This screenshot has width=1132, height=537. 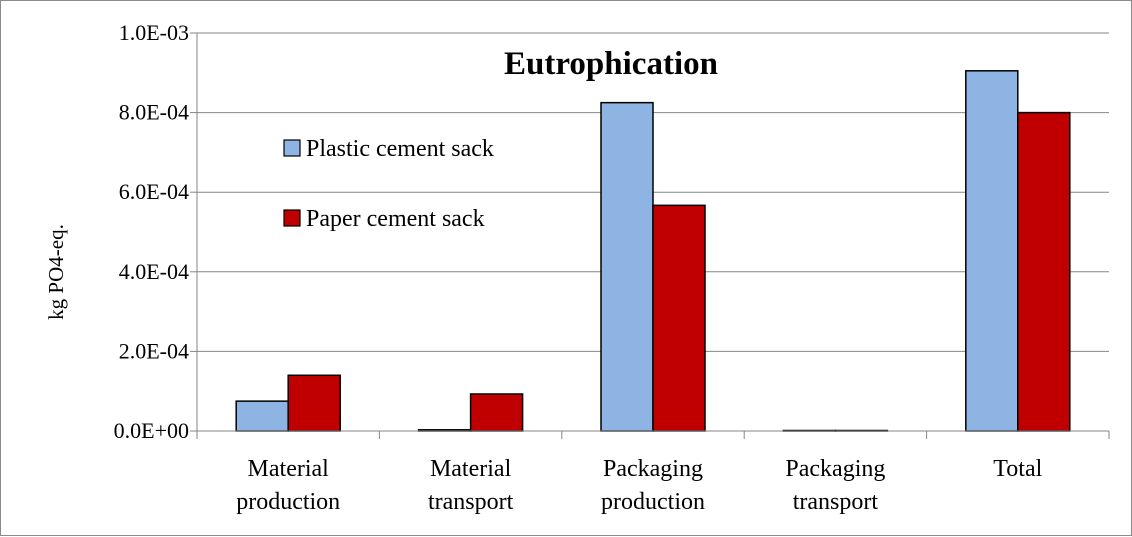 What do you see at coordinates (1017, 469) in the screenshot?
I see `x-category-label: Total` at bounding box center [1017, 469].